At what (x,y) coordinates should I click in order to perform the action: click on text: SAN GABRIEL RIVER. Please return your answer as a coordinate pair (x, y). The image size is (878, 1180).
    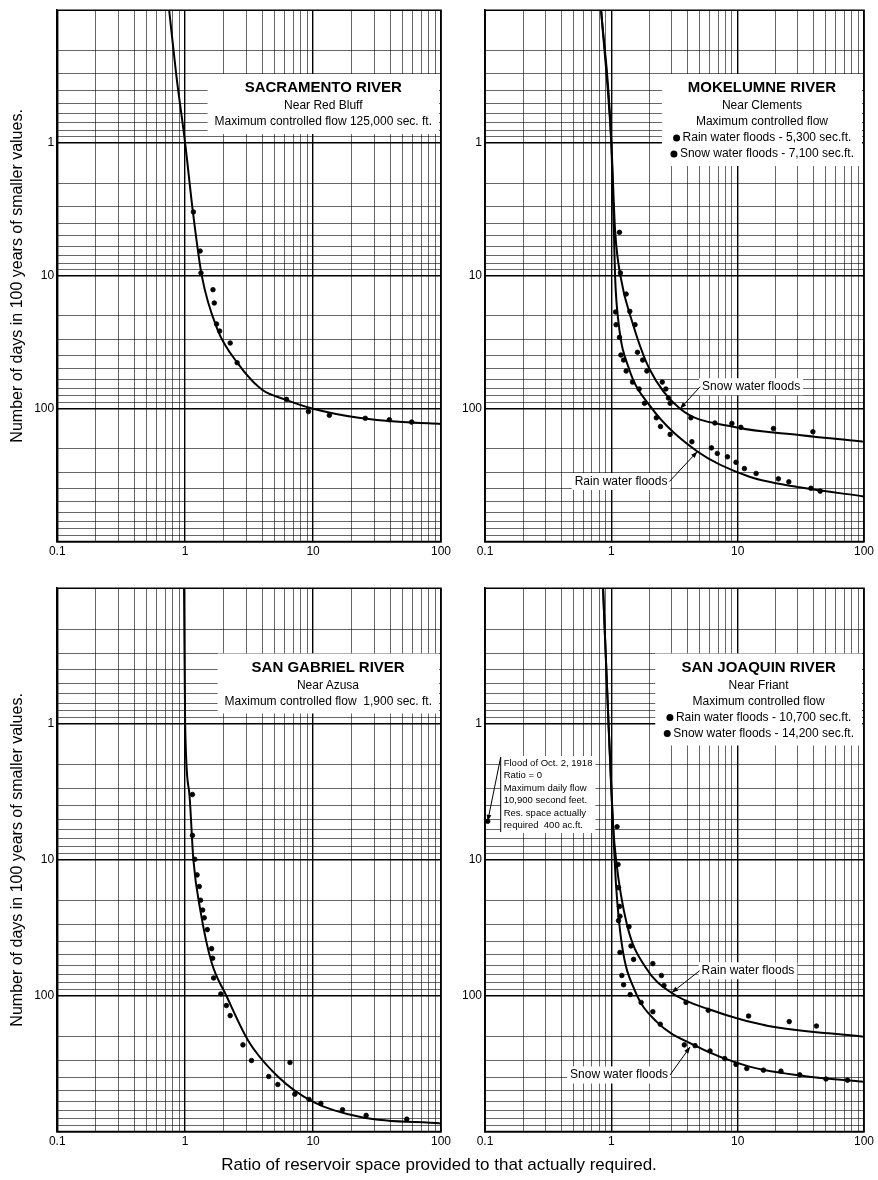
    Looking at the image, I should click on (328, 666).